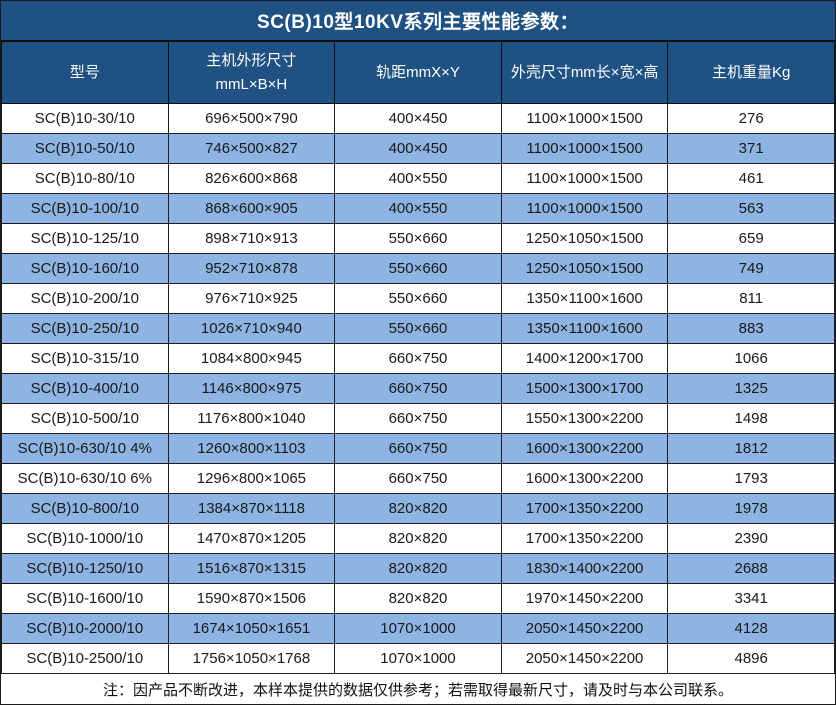 Image resolution: width=836 pixels, height=705 pixels. Describe the element at coordinates (85, 418) in the screenshot. I see `table-cell: SC(B)10-500/10` at that location.